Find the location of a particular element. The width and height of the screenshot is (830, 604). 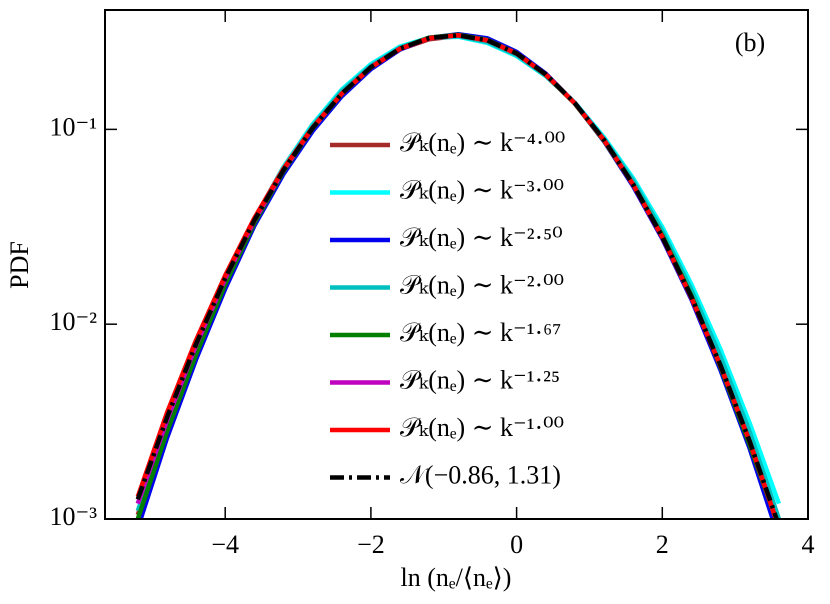

x-tick-label: 2 is located at coordinates (662, 544).